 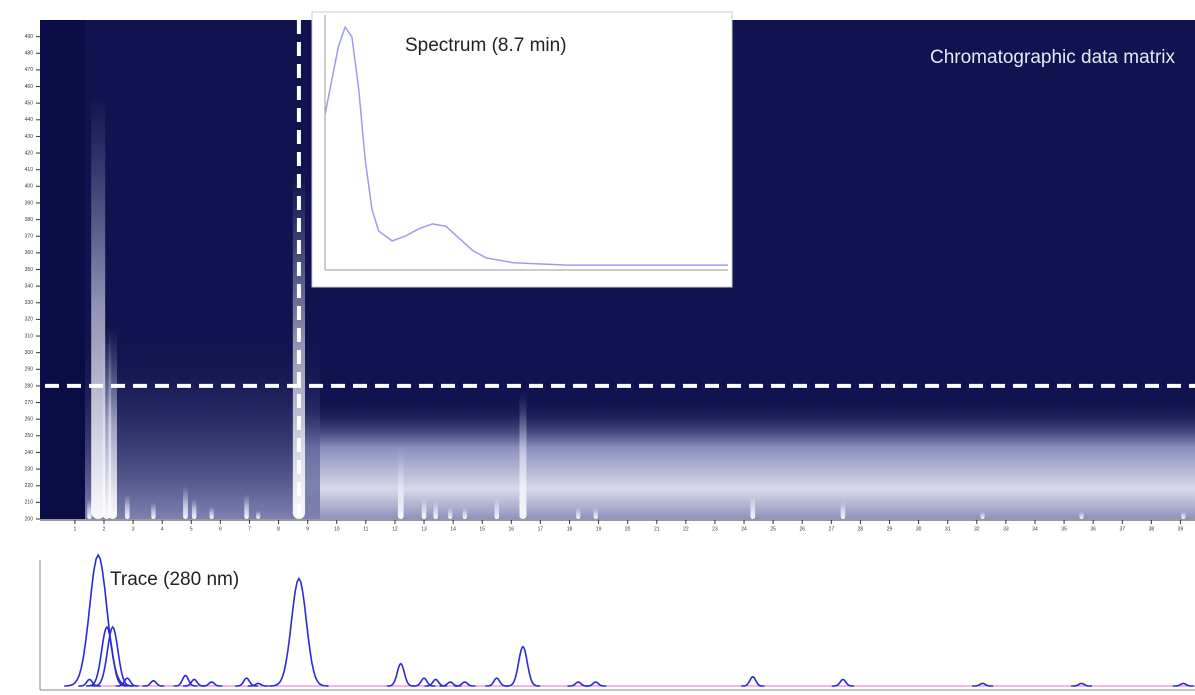 I want to click on x-tick-label: 22, so click(x=686, y=529).